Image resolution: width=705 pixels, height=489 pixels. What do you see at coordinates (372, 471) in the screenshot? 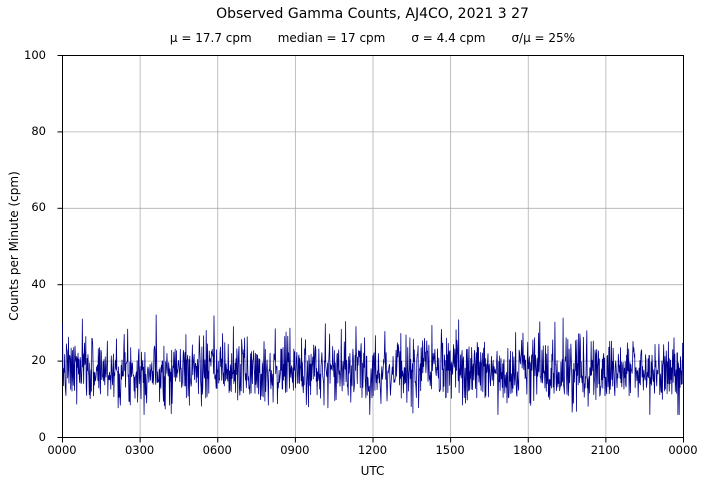
I see `x-axis-label: UTC` at bounding box center [372, 471].